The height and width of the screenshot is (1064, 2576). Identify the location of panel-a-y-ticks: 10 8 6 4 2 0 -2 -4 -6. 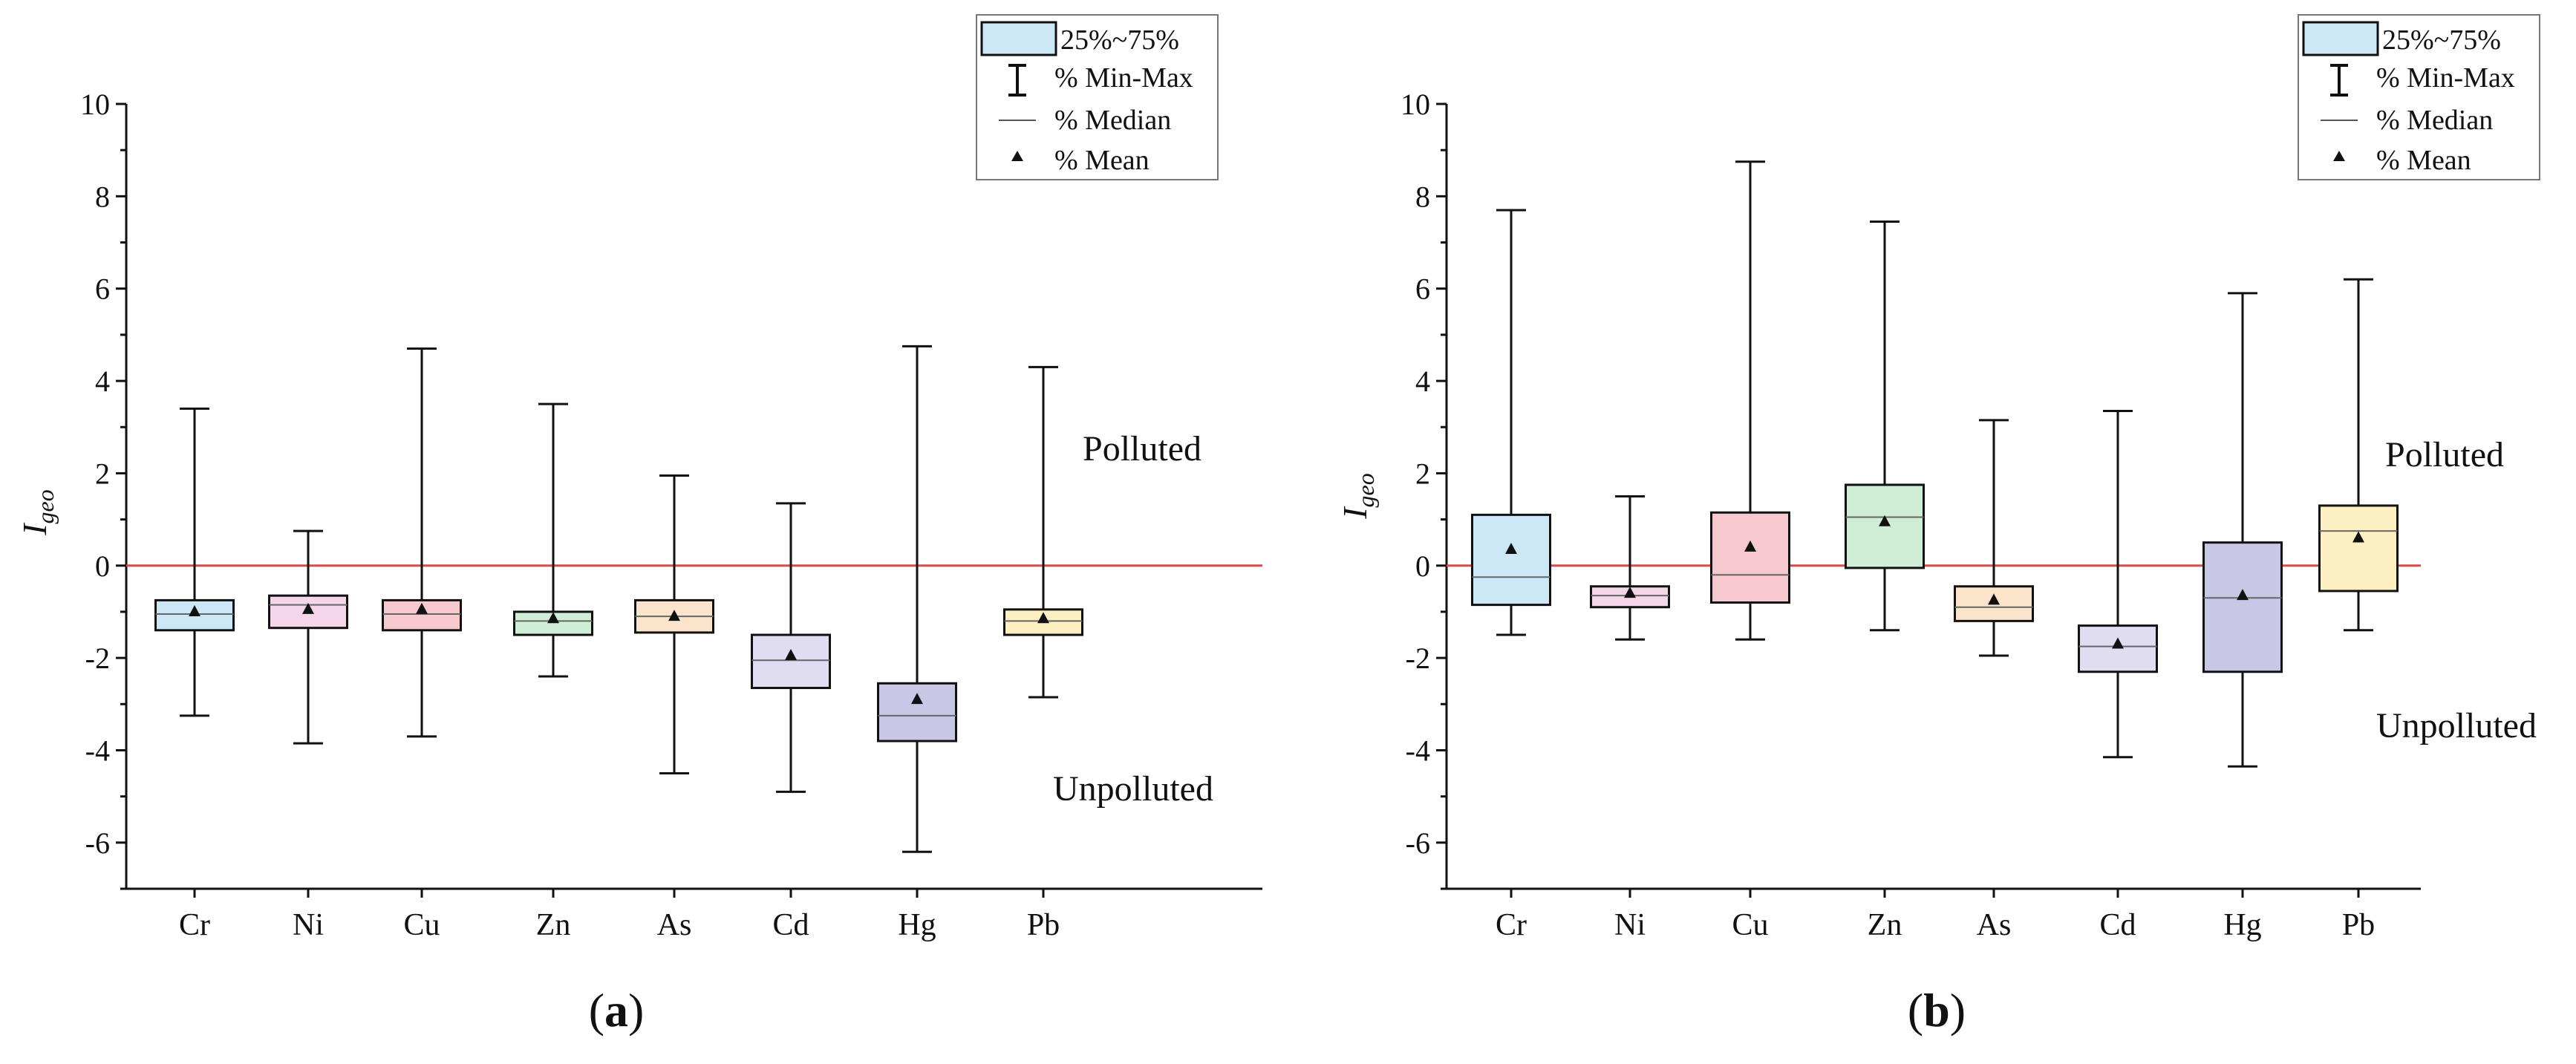
(103, 489).